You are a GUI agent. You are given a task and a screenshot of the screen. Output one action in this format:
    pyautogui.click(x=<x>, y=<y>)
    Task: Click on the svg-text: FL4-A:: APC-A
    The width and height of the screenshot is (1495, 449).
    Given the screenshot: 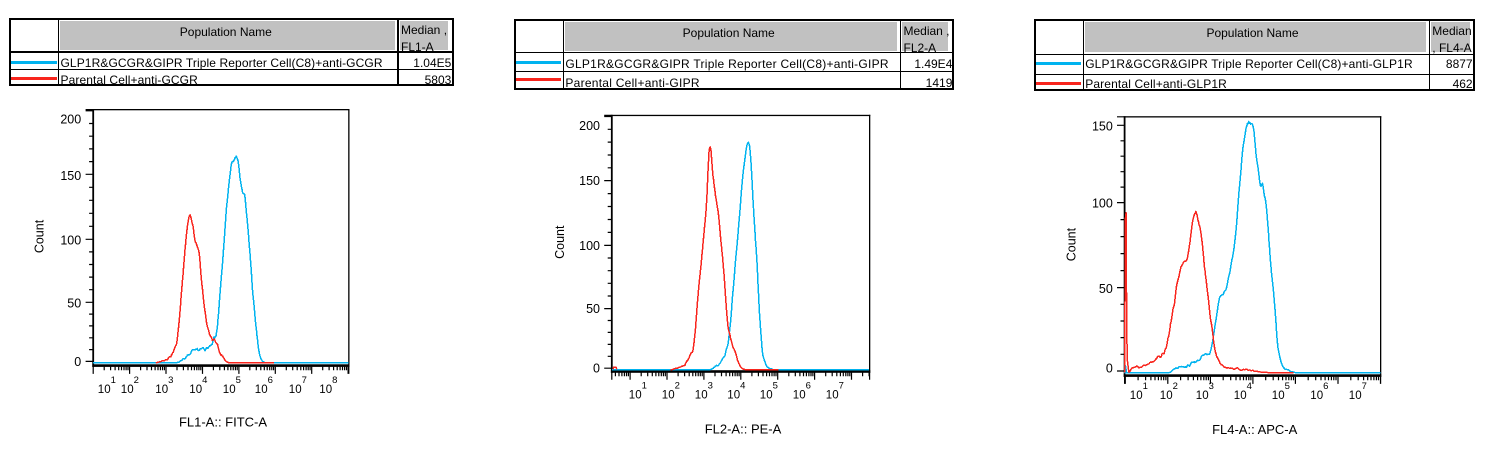 What is the action you would take?
    pyautogui.click(x=1255, y=429)
    